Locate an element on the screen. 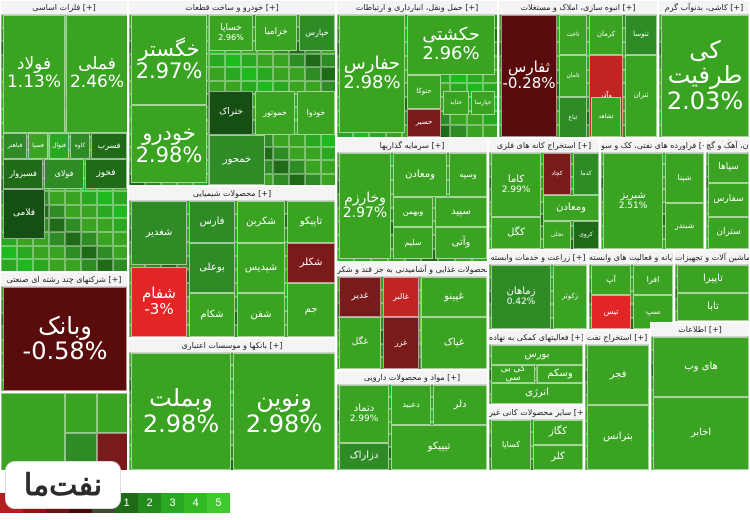 The image size is (750, 520). stock-tile: خپارس is located at coordinates (317, 33).